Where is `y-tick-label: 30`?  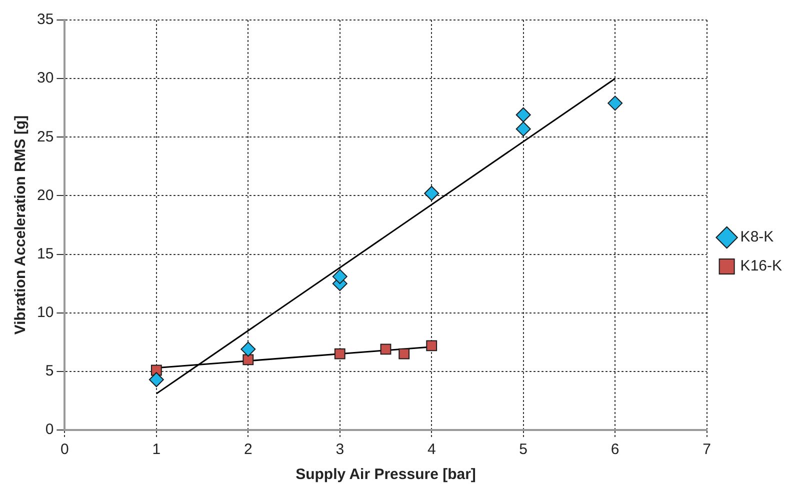
y-tick-label: 30 is located at coordinates (45, 78).